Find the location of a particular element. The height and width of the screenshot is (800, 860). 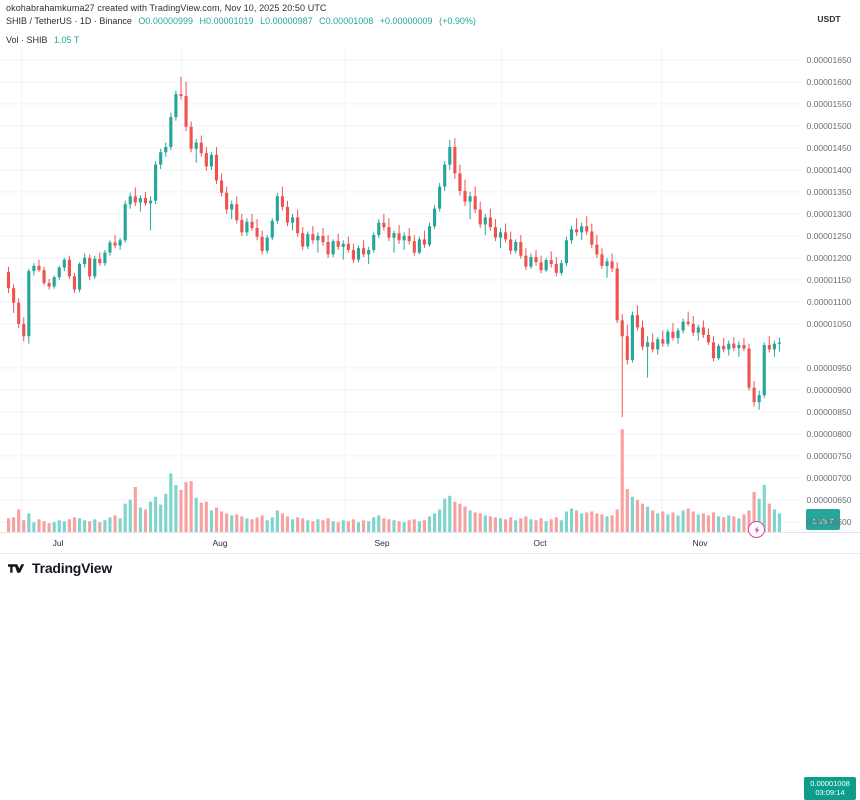

alert-bolt-icon is located at coordinates (756, 529).